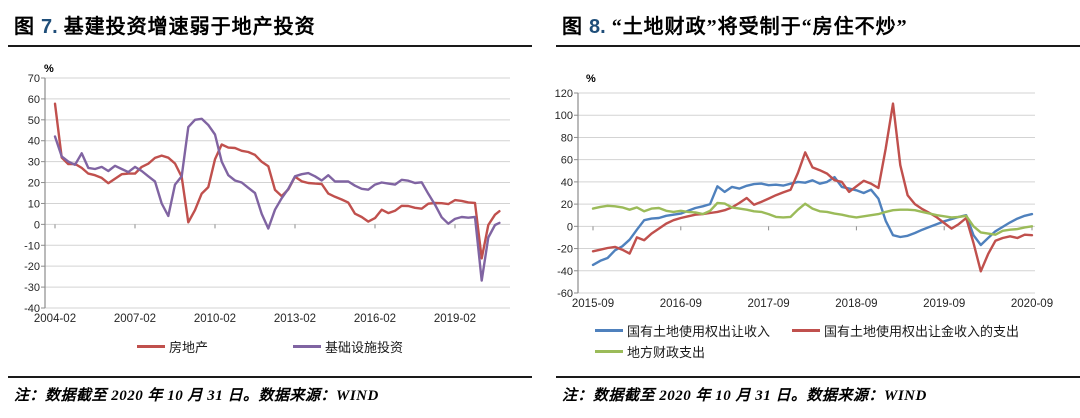 This screenshot has width=1080, height=418. What do you see at coordinates (699, 331) in the screenshot?
I see `legend-label-land-transfer-revenue: 国有土地使用权出让收入` at bounding box center [699, 331].